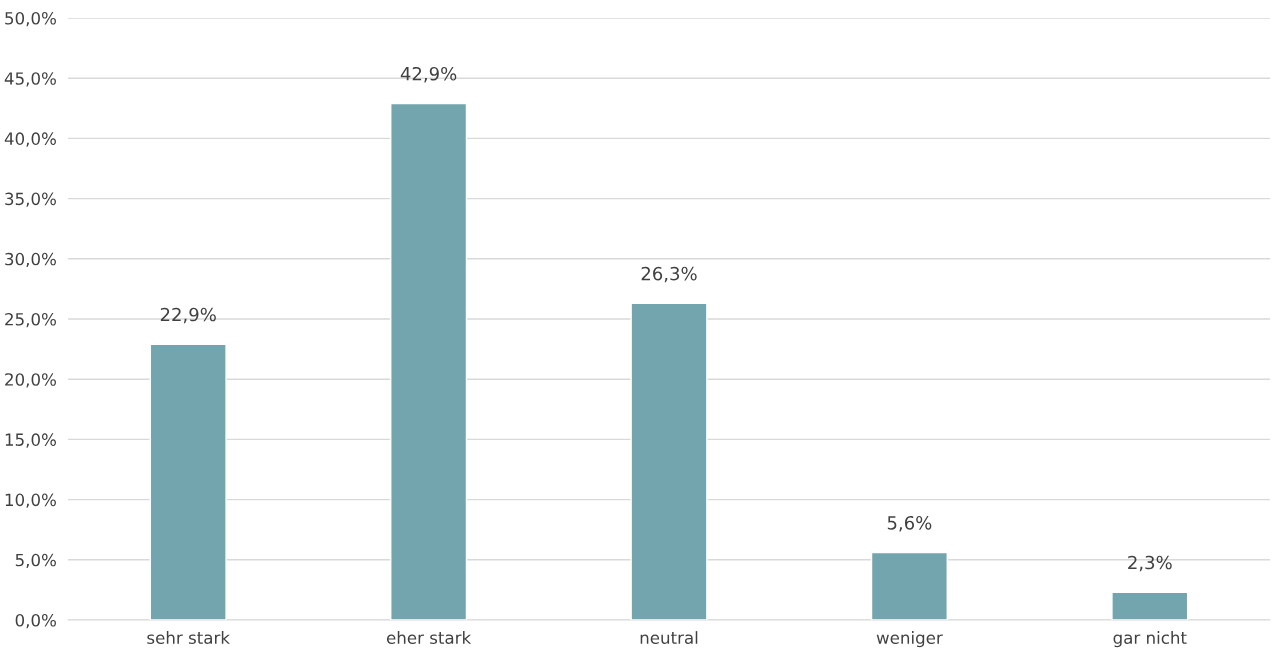  What do you see at coordinates (35, 561) in the screenshot?
I see `y-tick-label: 5,0%` at bounding box center [35, 561].